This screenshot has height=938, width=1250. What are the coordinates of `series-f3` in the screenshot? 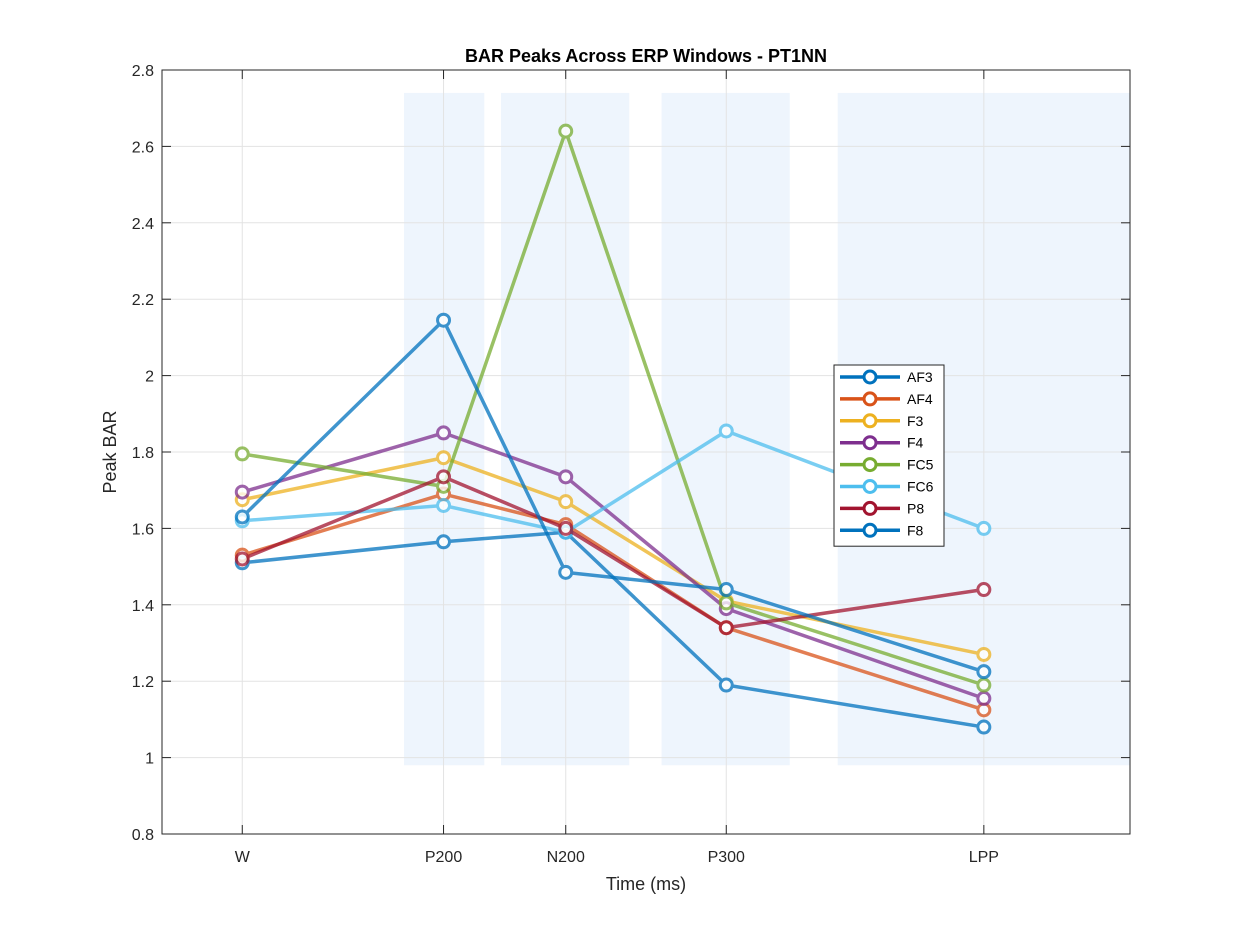 It's located at (613, 556).